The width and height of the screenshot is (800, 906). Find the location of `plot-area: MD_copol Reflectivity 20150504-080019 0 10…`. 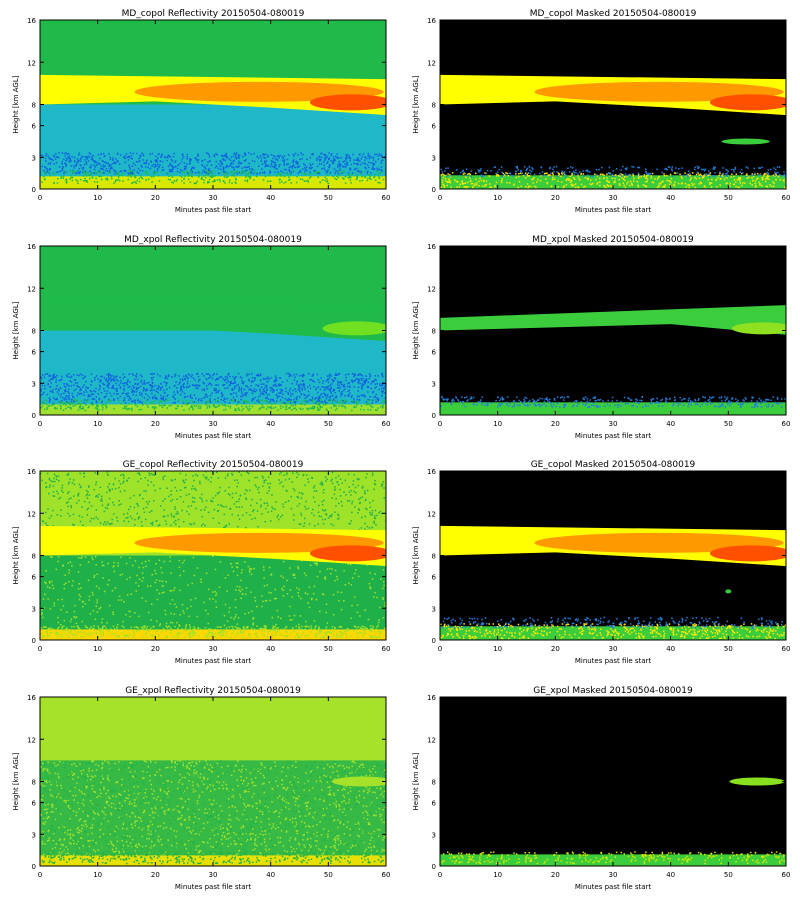

plot-area: MD_copol Reflectivity 20150504-080019 0 10… is located at coordinates (201, 111).